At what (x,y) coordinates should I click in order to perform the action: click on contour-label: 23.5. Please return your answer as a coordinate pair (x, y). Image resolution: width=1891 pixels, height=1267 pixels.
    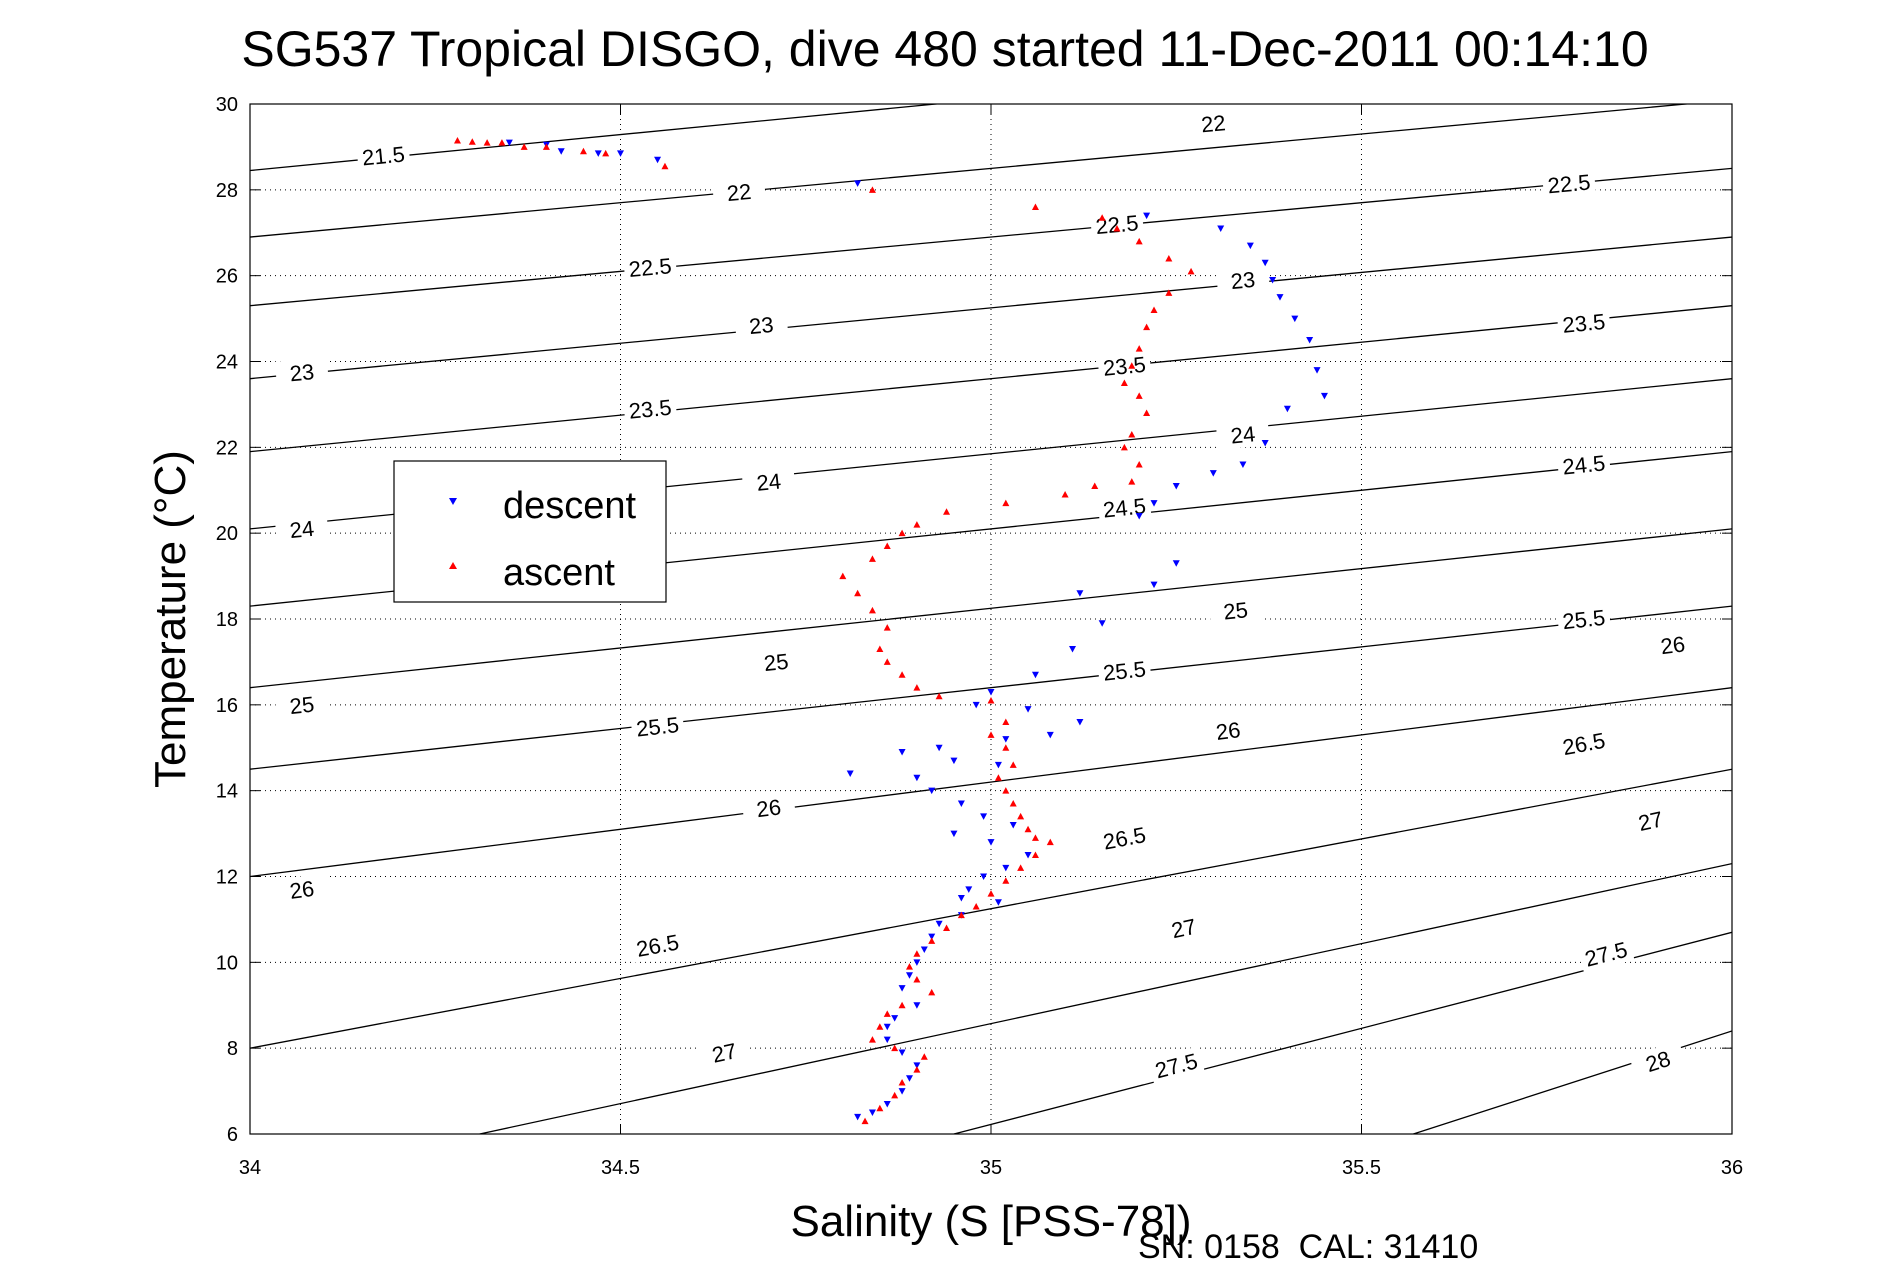
    Looking at the image, I should click on (1124, 366).